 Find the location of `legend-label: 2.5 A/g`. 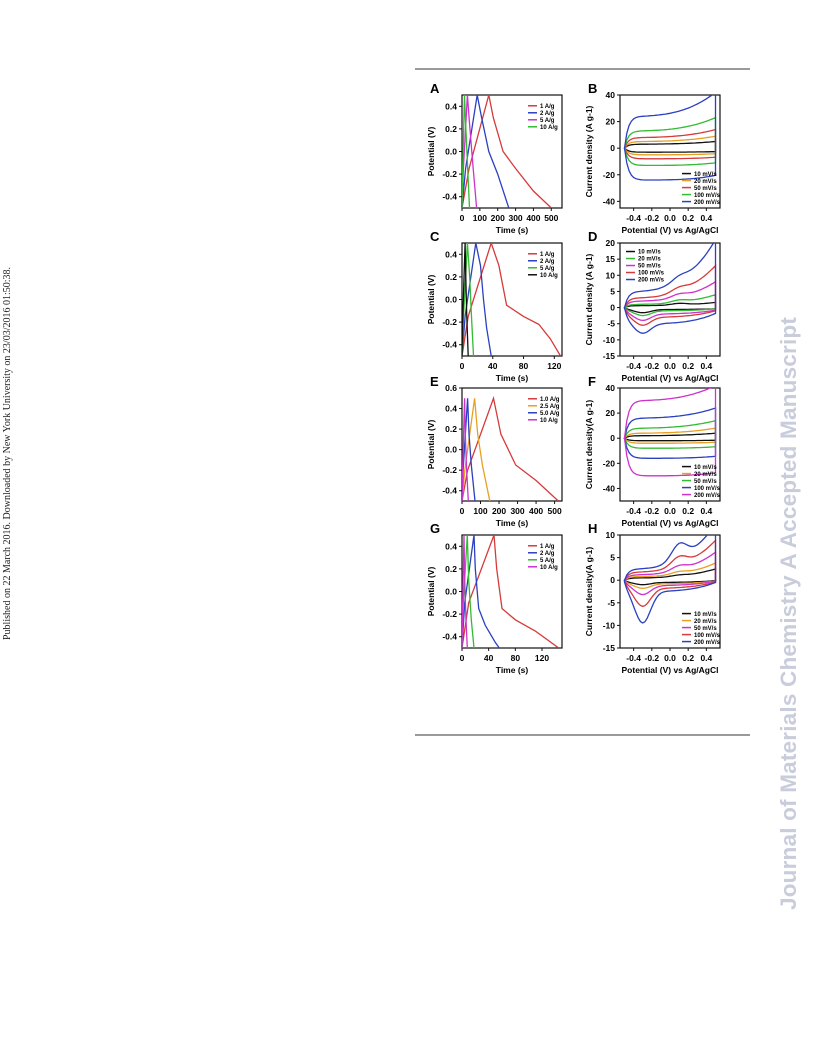

legend-label: 2.5 A/g is located at coordinates (550, 407).